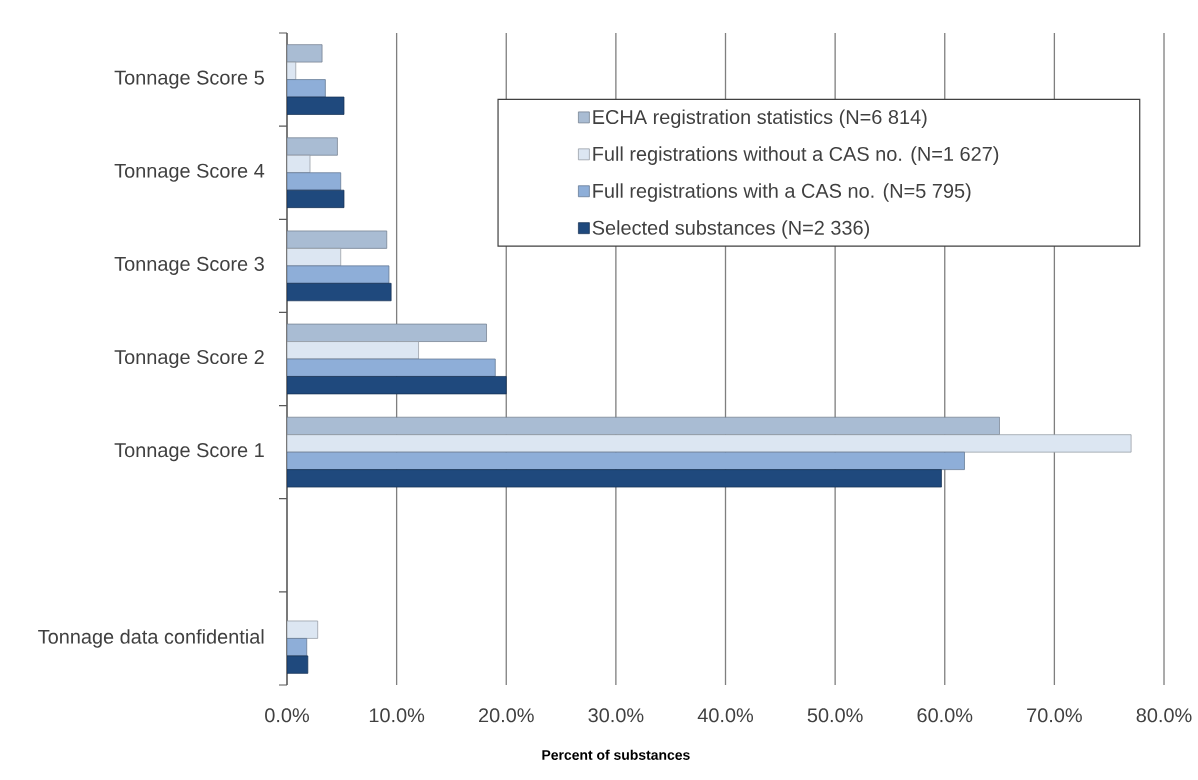 The image size is (1198, 780). What do you see at coordinates (616, 715) in the screenshot?
I see `x-tick-label: 30.0%` at bounding box center [616, 715].